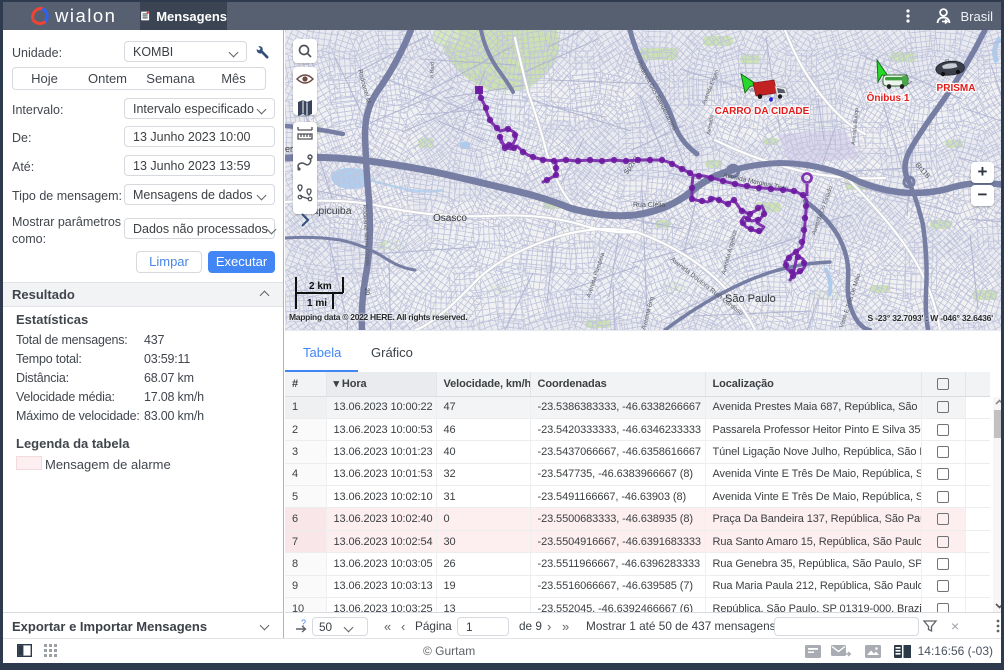  What do you see at coordinates (450, 218) in the screenshot?
I see `svg-text: Osasco` at bounding box center [450, 218].